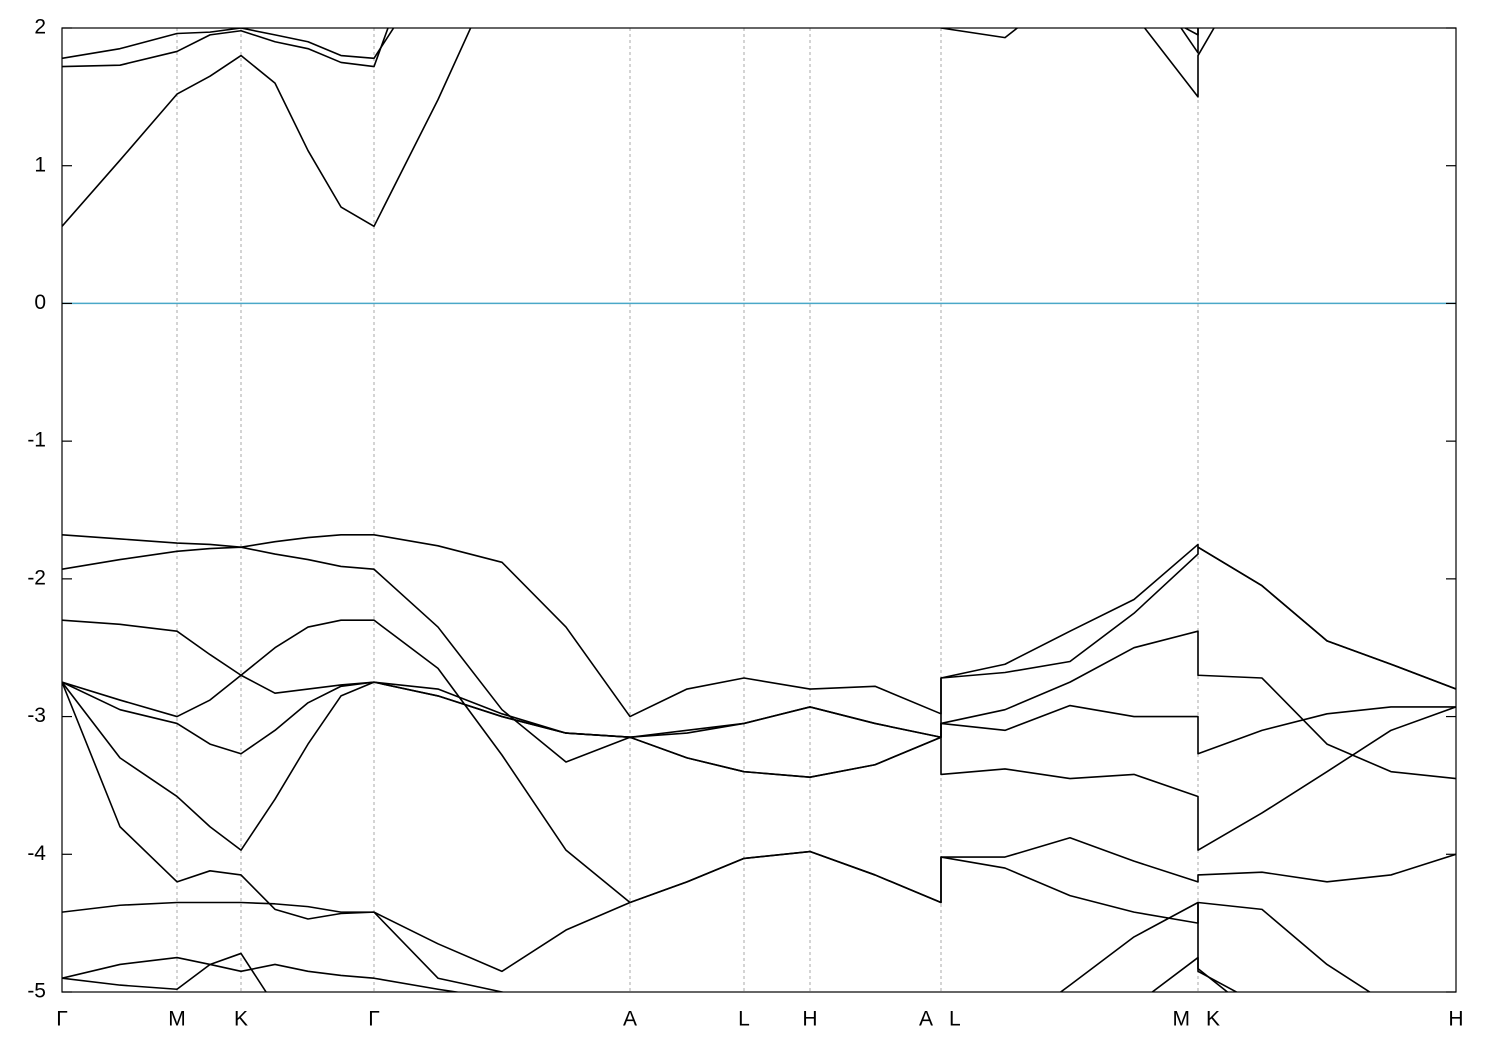 This screenshot has height=1050, width=1500. Describe the element at coordinates (36, 715) in the screenshot. I see `y-tick-label: -3` at that location.